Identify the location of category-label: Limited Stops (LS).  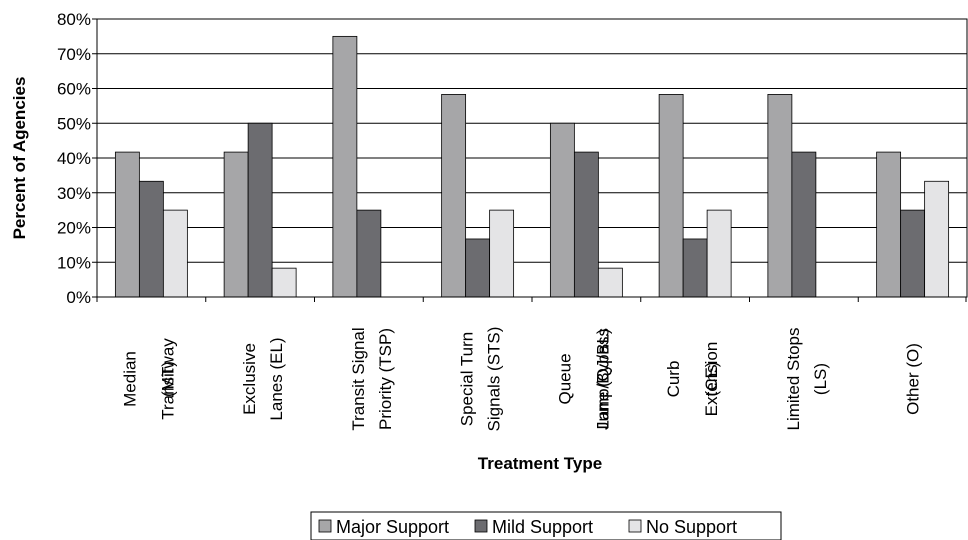
(807, 379).